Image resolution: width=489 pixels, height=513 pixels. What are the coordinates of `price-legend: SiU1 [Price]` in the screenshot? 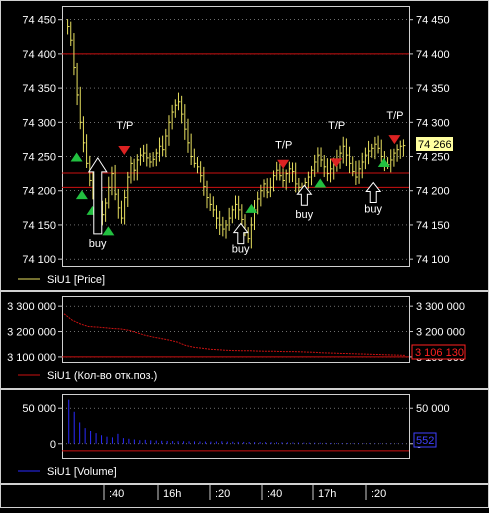 It's located at (61, 280).